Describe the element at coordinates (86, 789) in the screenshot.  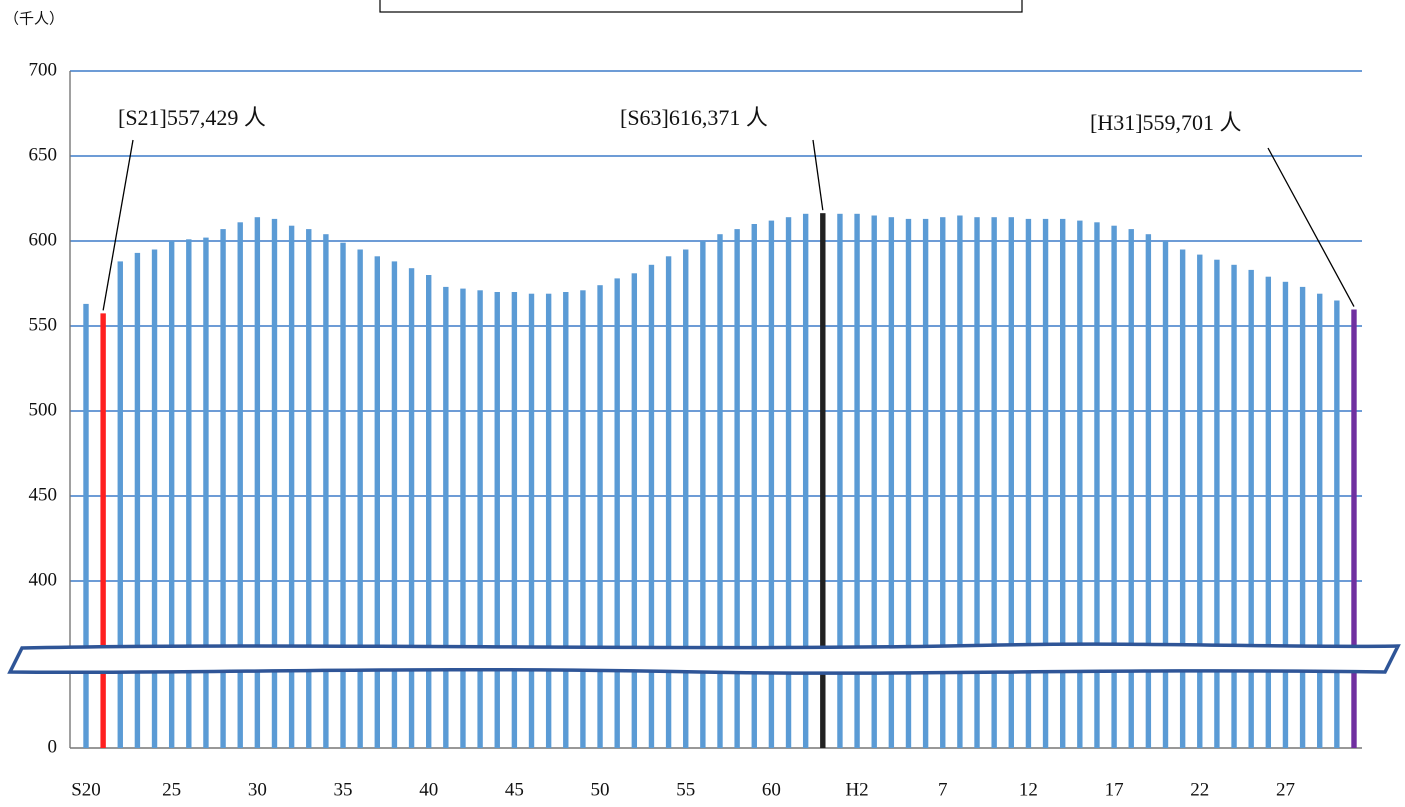
I see `x-tick-label: S20` at that location.